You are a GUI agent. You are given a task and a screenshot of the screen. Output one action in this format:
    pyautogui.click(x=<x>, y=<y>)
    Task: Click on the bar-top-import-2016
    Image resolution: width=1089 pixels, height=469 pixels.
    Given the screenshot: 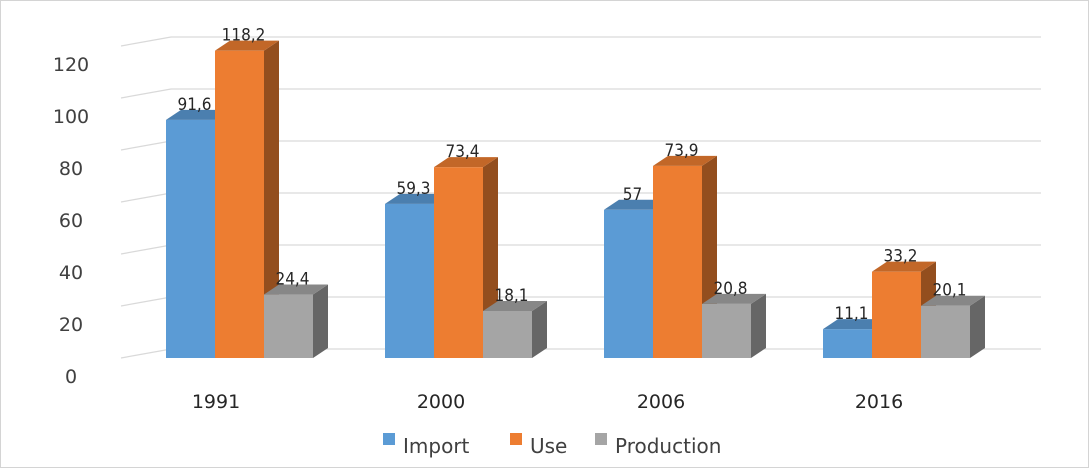 What is the action you would take?
    pyautogui.click(x=855, y=324)
    